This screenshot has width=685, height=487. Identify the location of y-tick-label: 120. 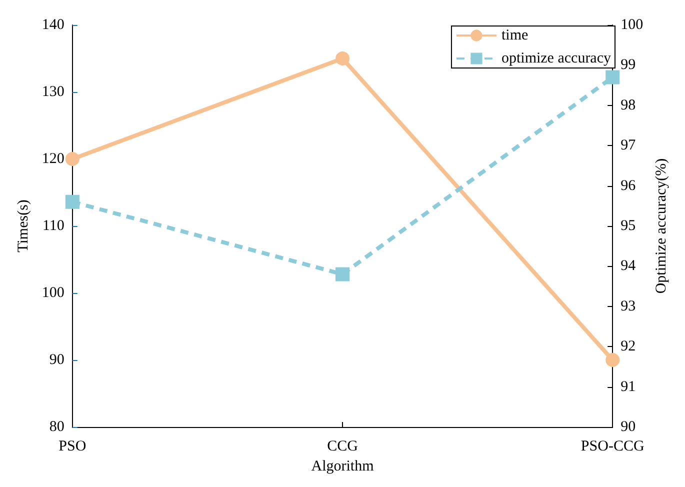
(53, 159).